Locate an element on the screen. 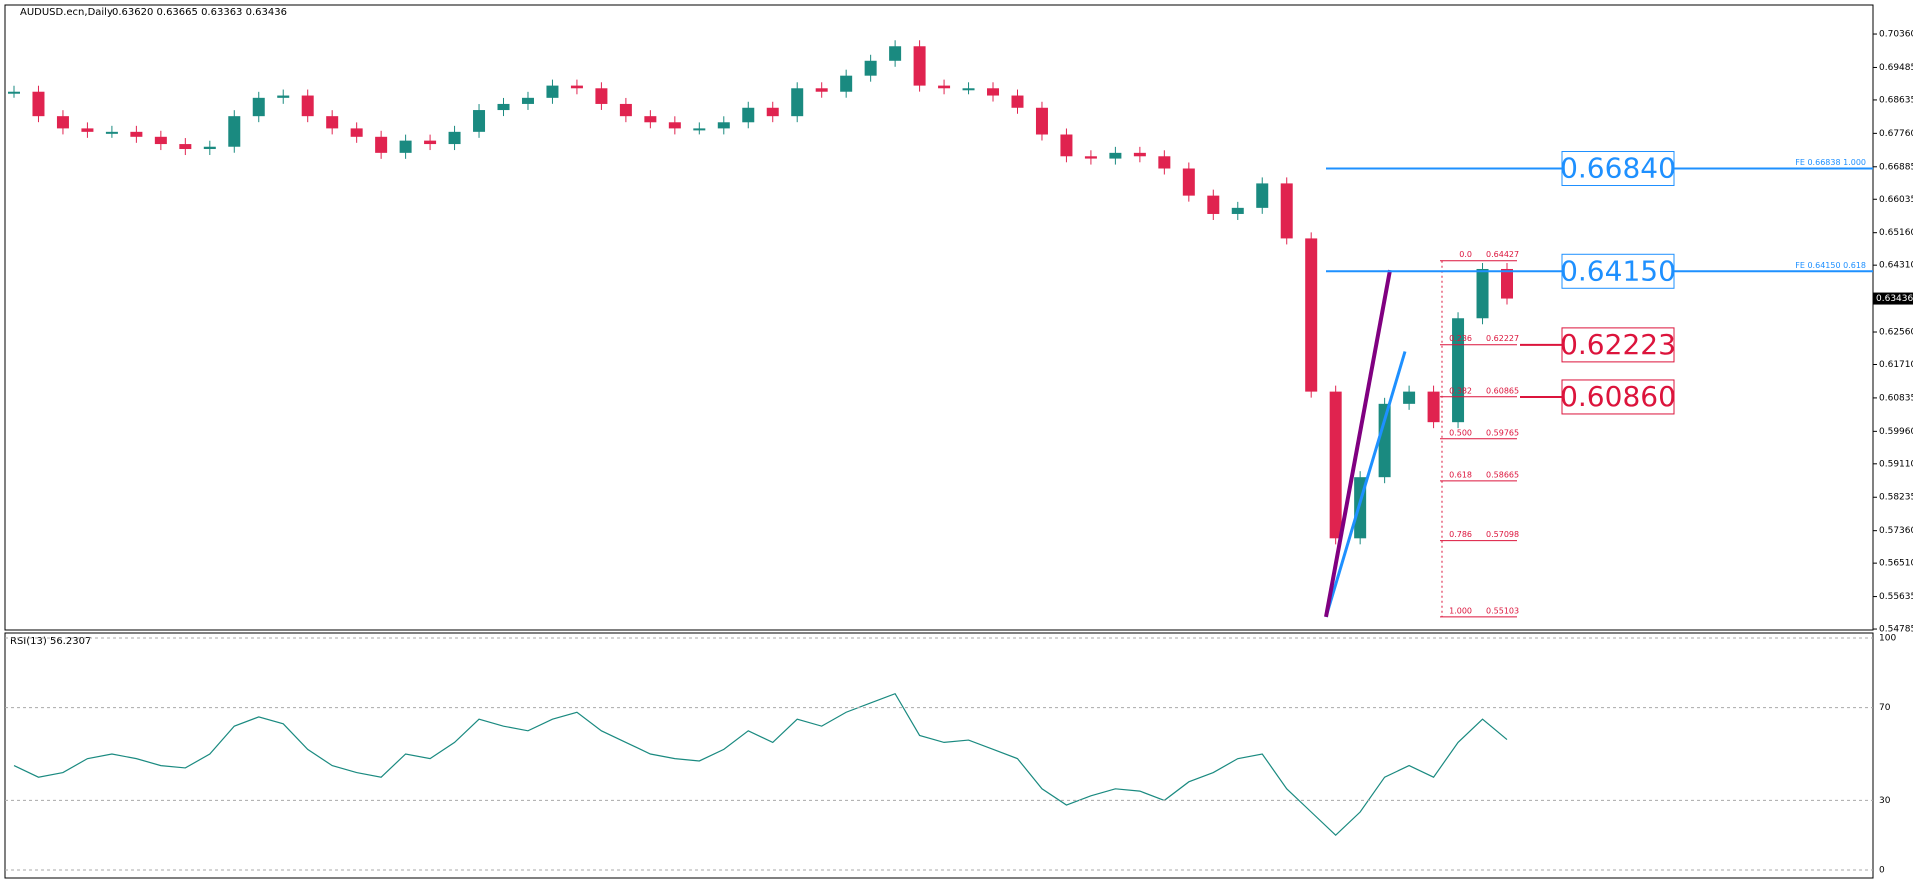 The width and height of the screenshot is (1913, 881). fib-value: 0.57098 is located at coordinates (1502, 534).